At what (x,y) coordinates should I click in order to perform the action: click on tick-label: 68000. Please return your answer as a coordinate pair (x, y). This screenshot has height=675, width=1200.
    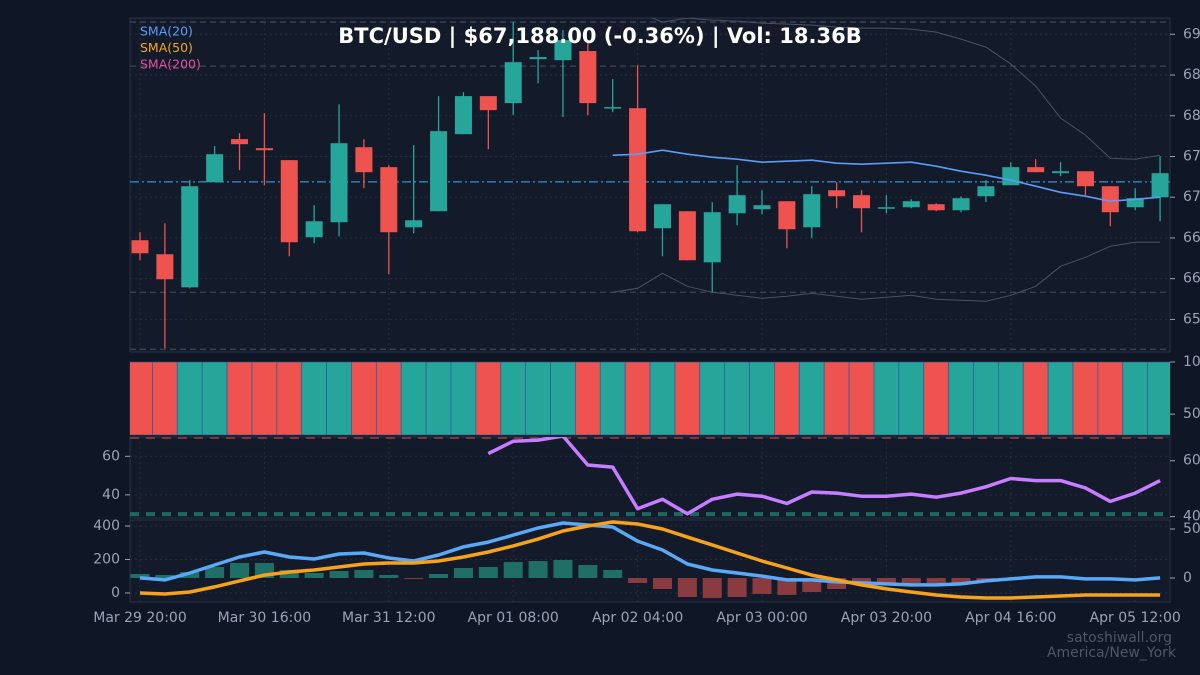
    Looking at the image, I should click on (1191, 116).